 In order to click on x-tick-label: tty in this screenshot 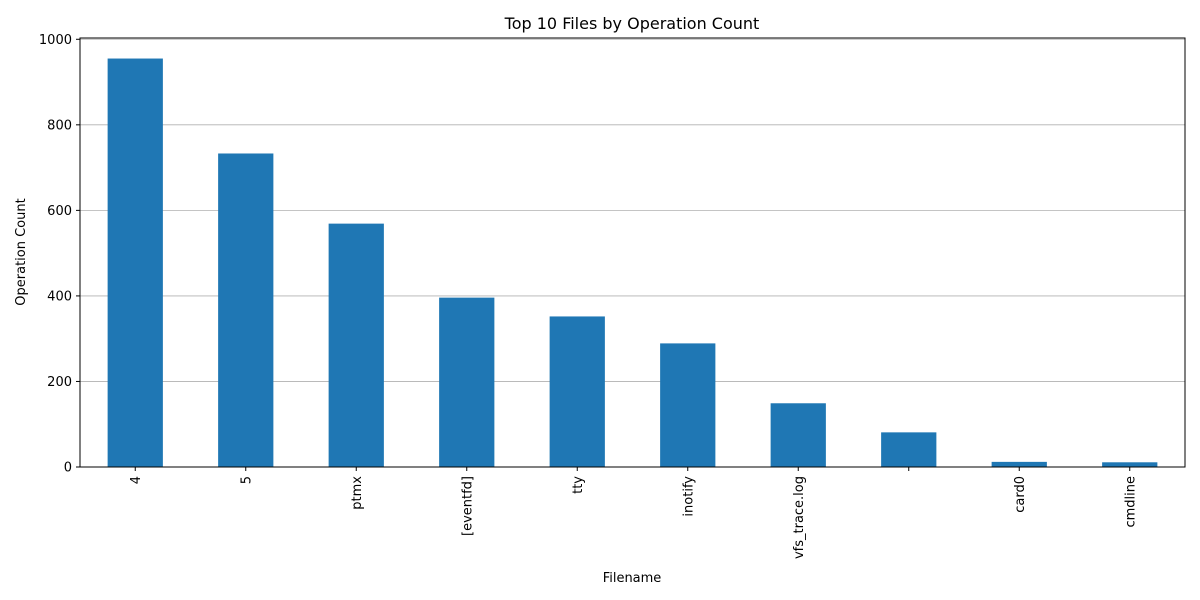, I will do `click(578, 485)`.